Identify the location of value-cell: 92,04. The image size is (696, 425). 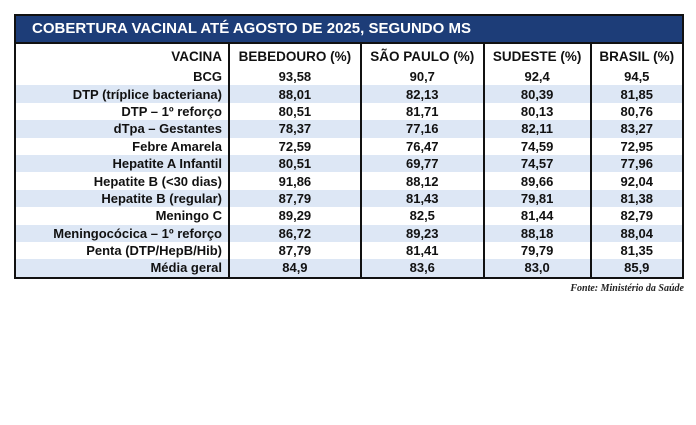
(635, 181).